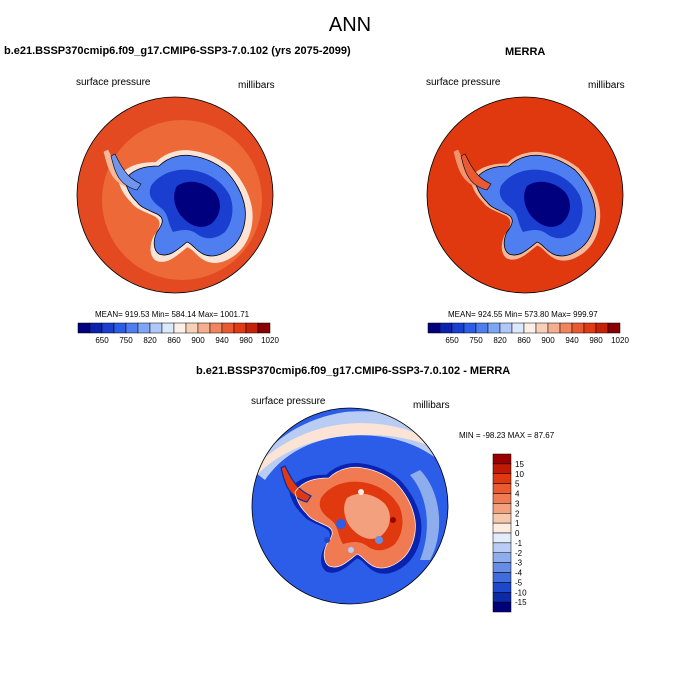 Image resolution: width=700 pixels, height=700 pixels. Describe the element at coordinates (198, 340) in the screenshot. I see `panel-1-colorbar-tick-label: 900` at that location.